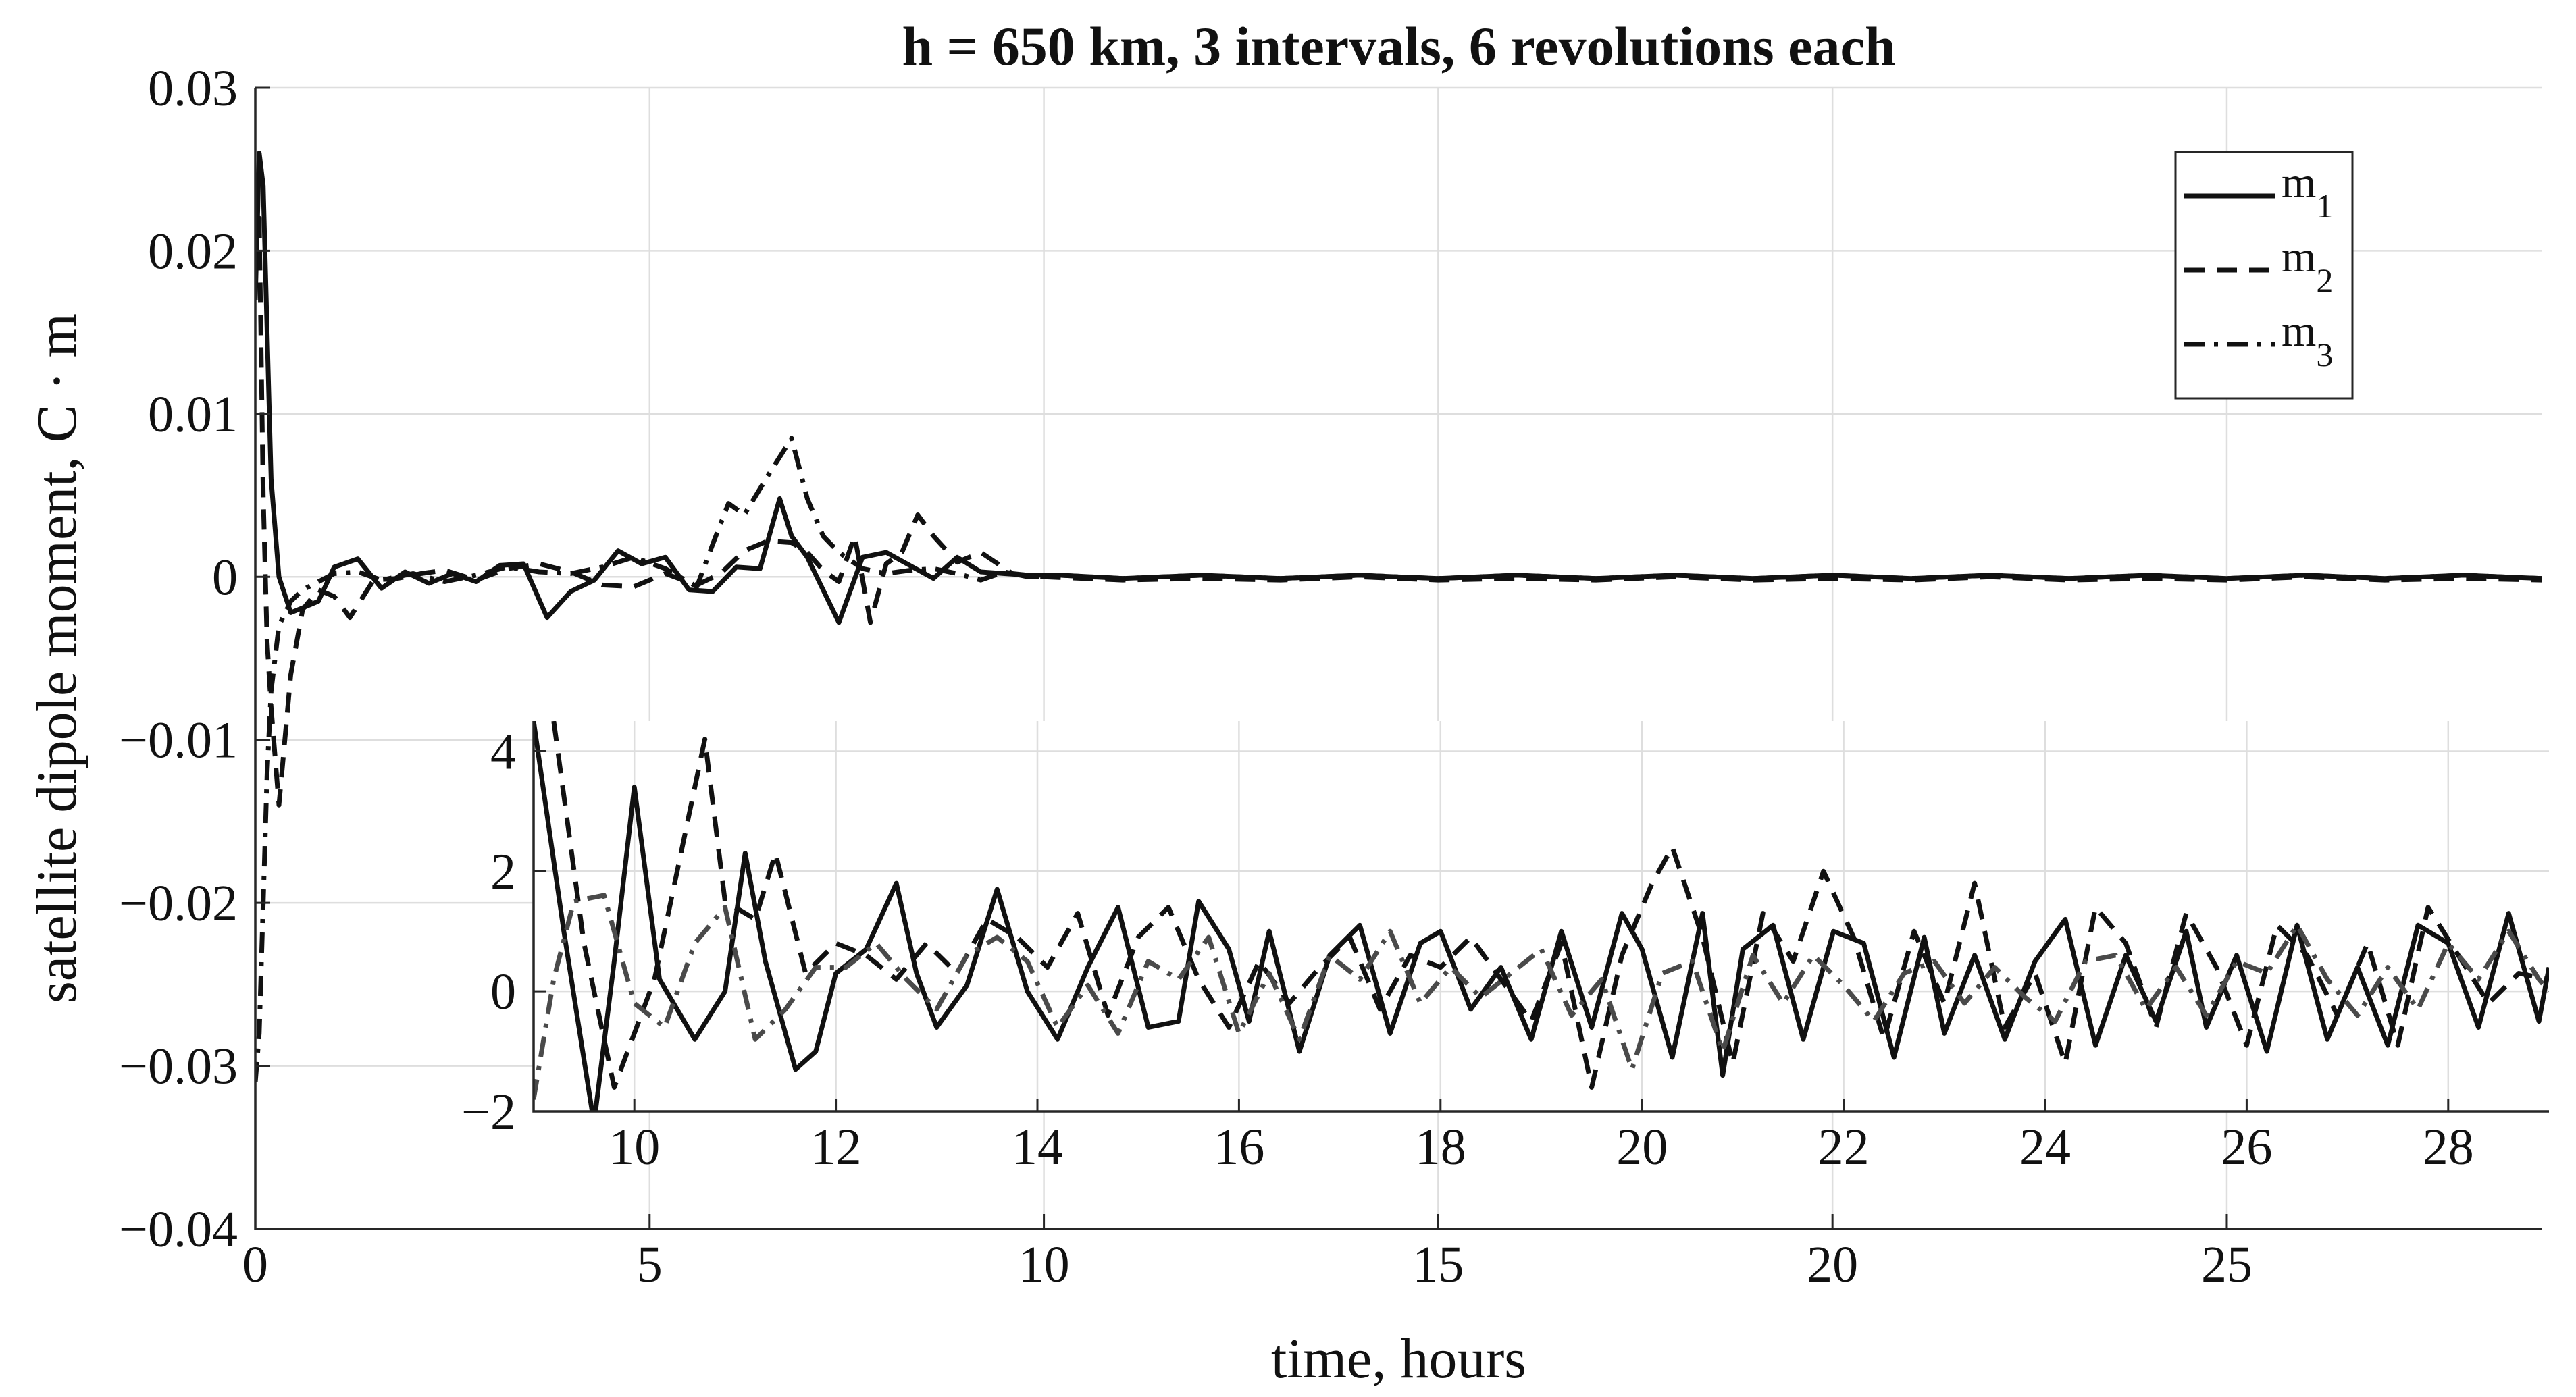 This screenshot has height=1397, width=2576. I want to click on legend-box, so click(2264, 275).